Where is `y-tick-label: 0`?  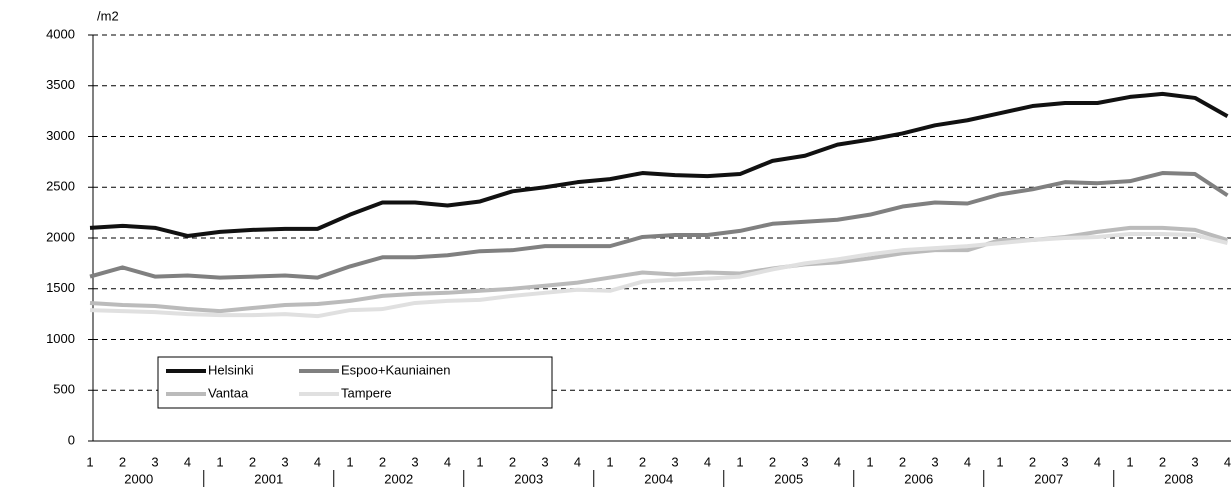
y-tick-label: 0 is located at coordinates (71, 439).